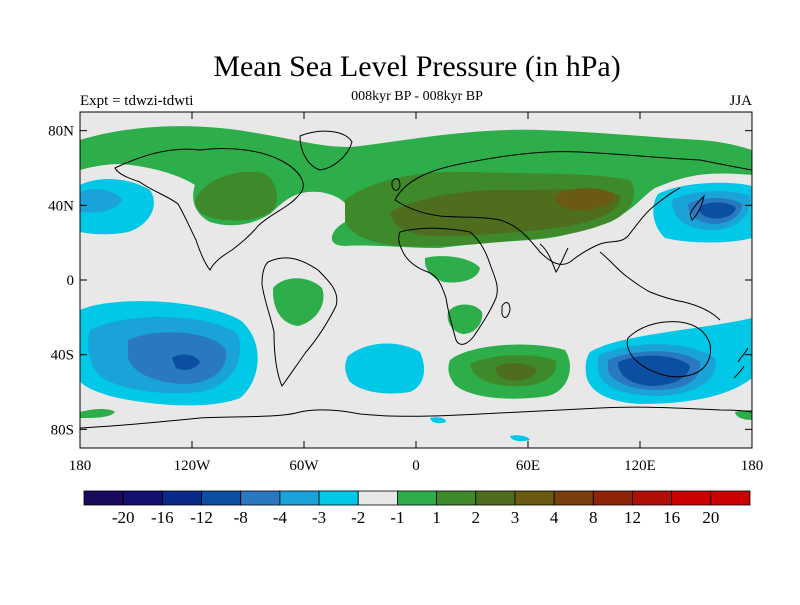  Describe the element at coordinates (61, 206) in the screenshot. I see `lat-tick-label: 40N` at that location.